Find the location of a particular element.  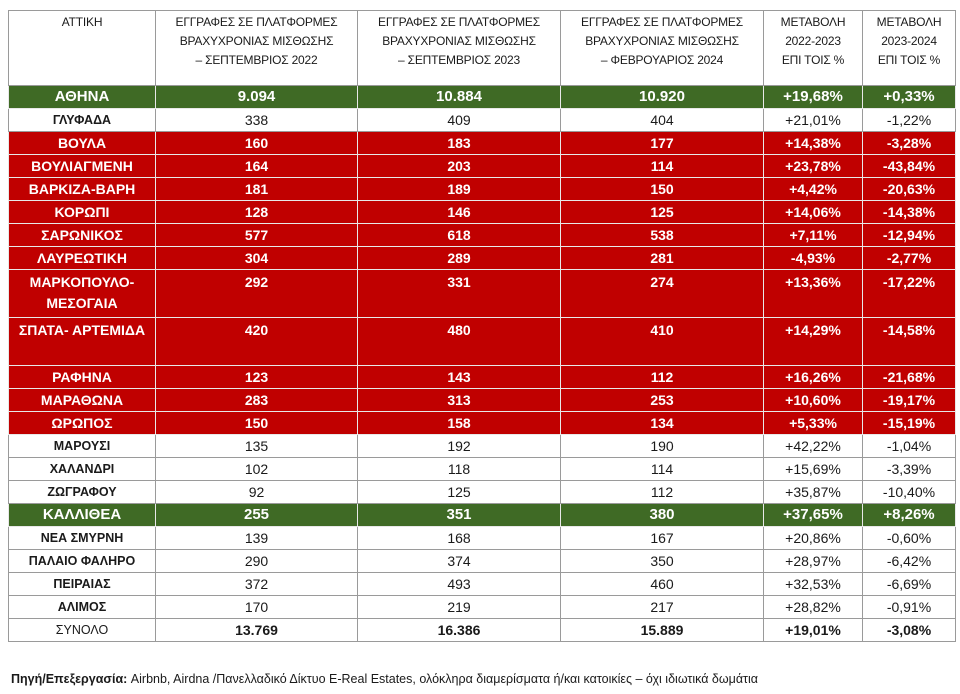

area-name: ΑΛΙΜΟΣ is located at coordinates (82, 607).